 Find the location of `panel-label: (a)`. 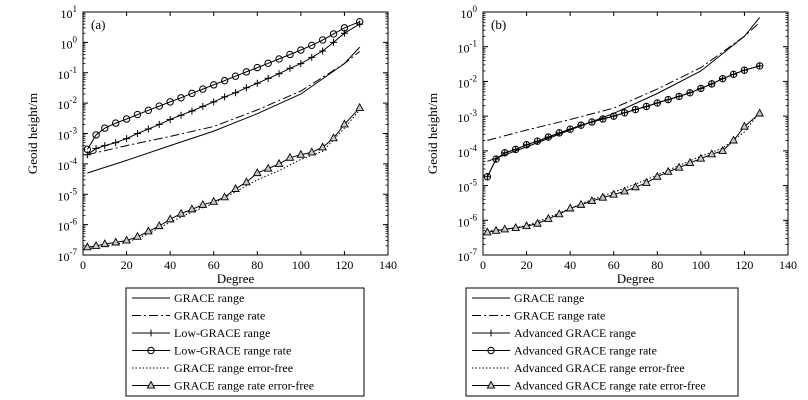

panel-label: (a) is located at coordinates (98, 24).